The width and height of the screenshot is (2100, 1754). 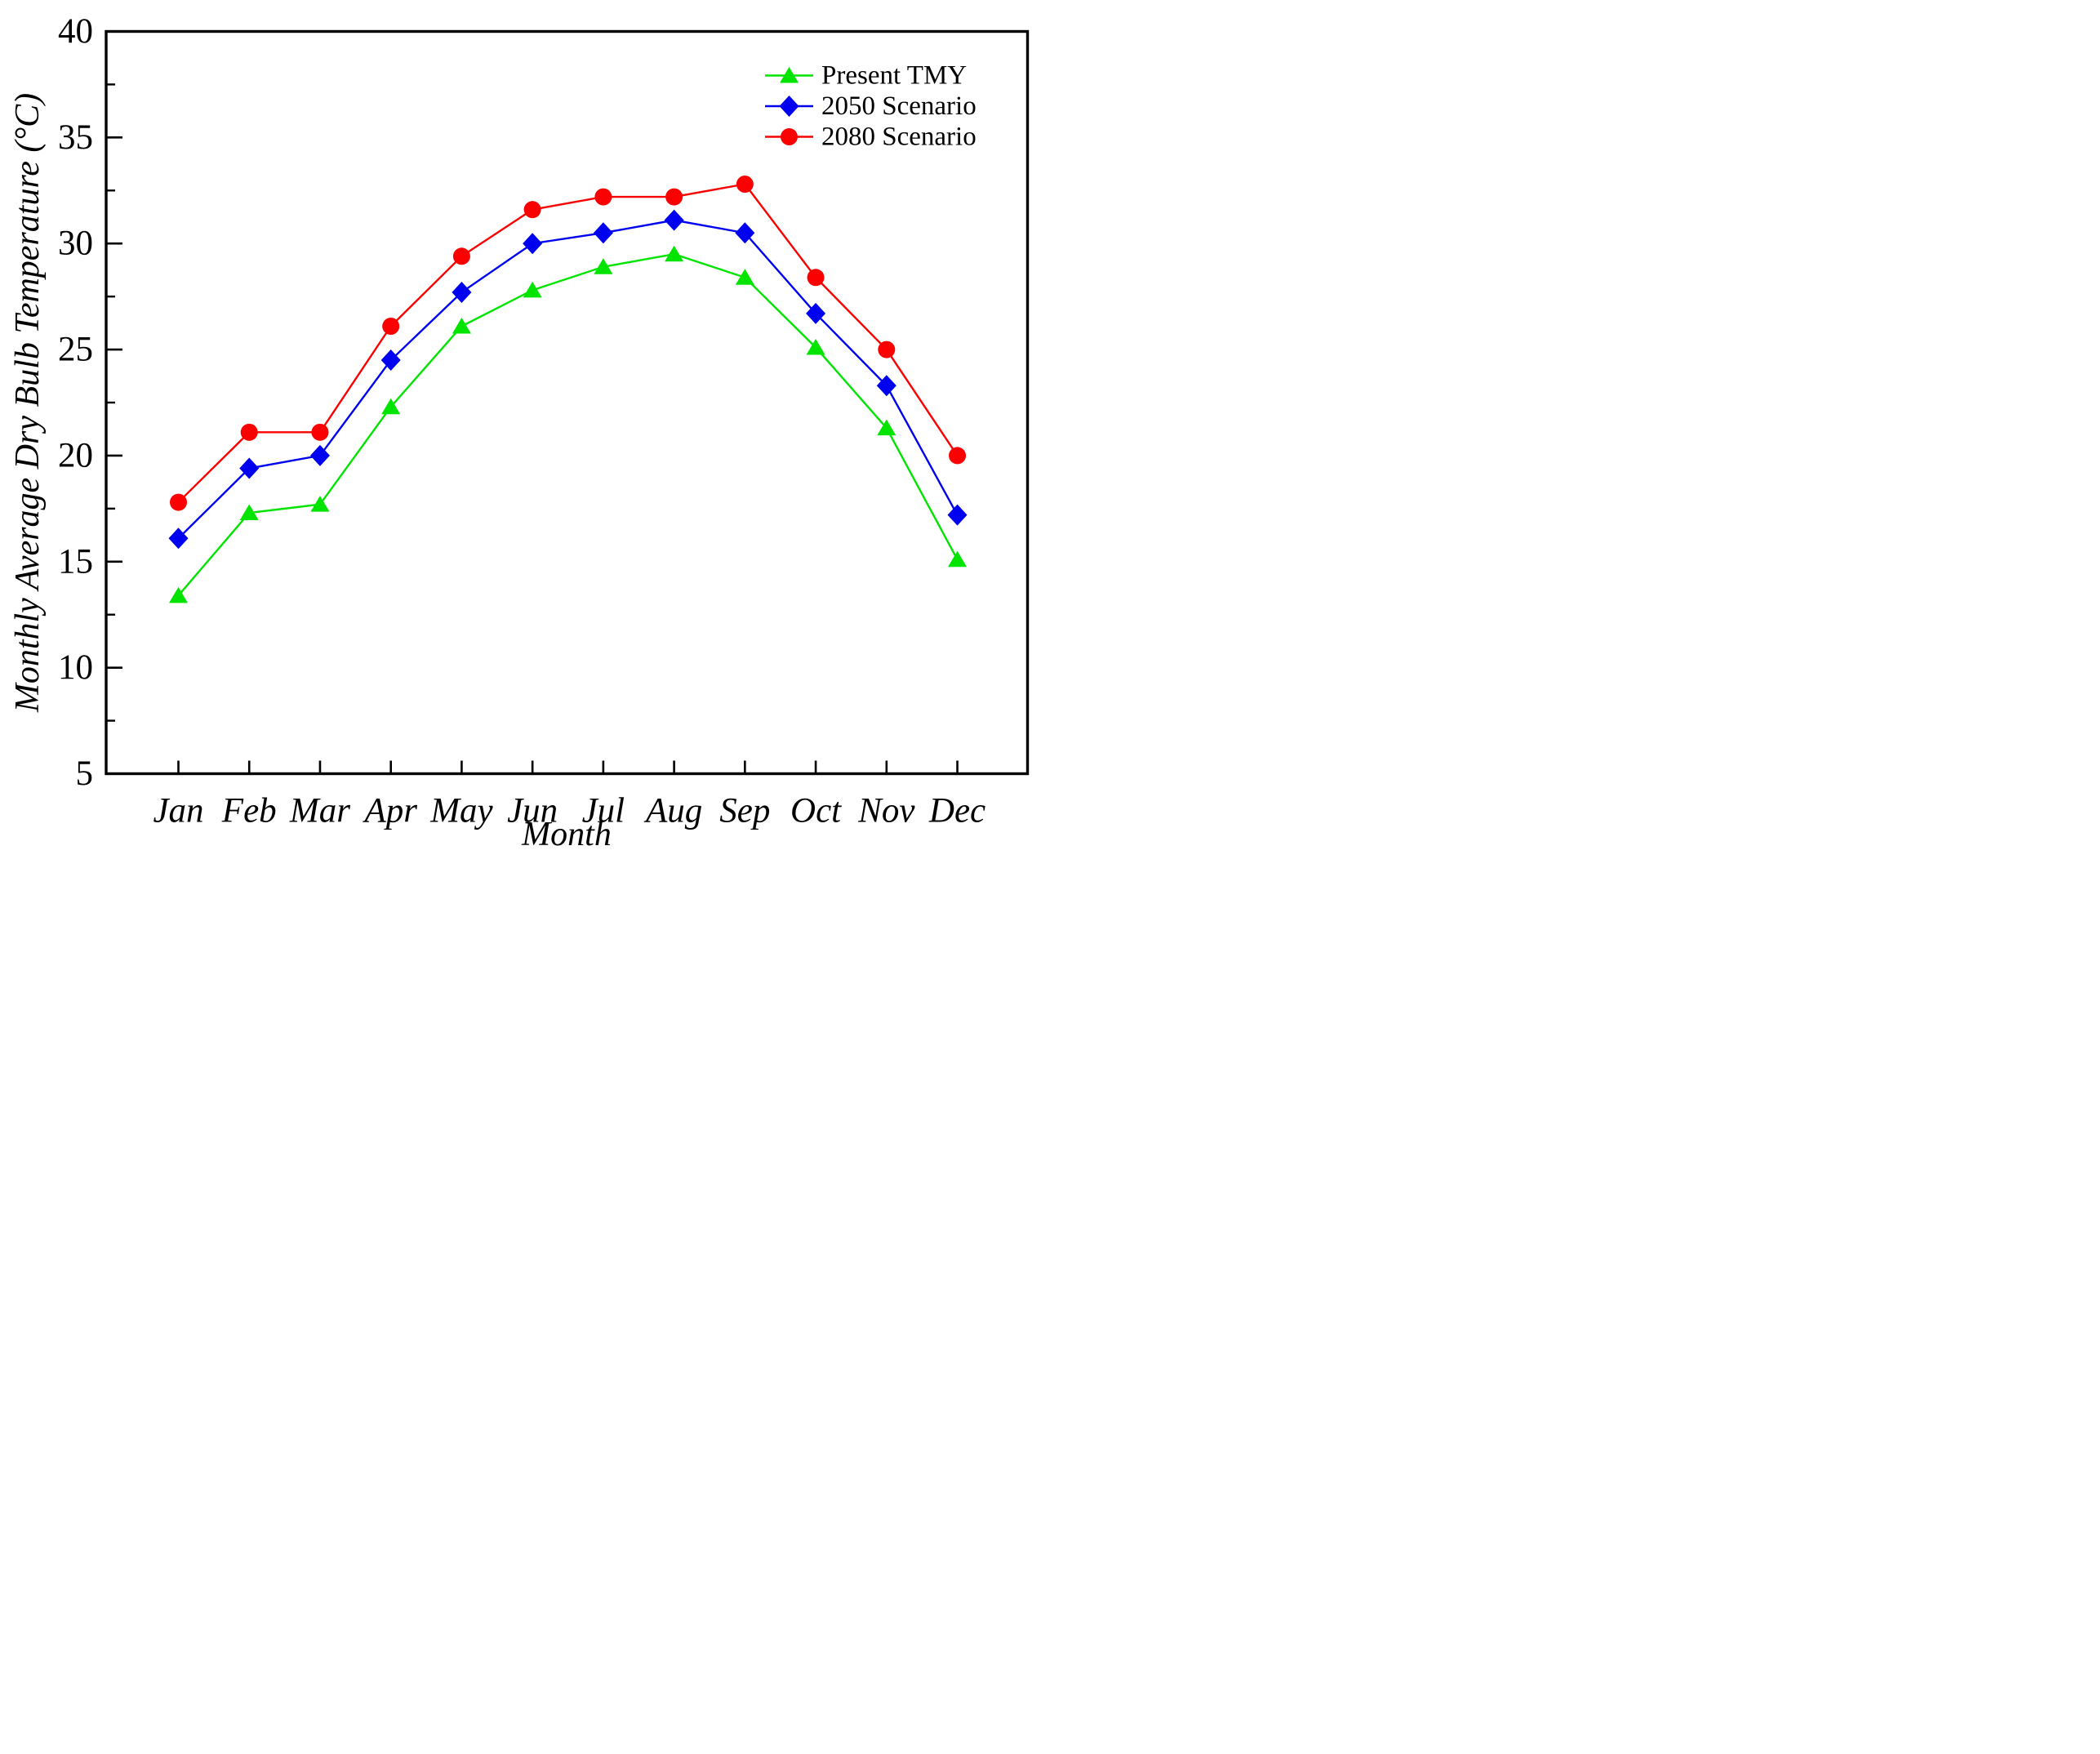 What do you see at coordinates (532, 811) in the screenshot?
I see `x-tick-label: Jun` at bounding box center [532, 811].